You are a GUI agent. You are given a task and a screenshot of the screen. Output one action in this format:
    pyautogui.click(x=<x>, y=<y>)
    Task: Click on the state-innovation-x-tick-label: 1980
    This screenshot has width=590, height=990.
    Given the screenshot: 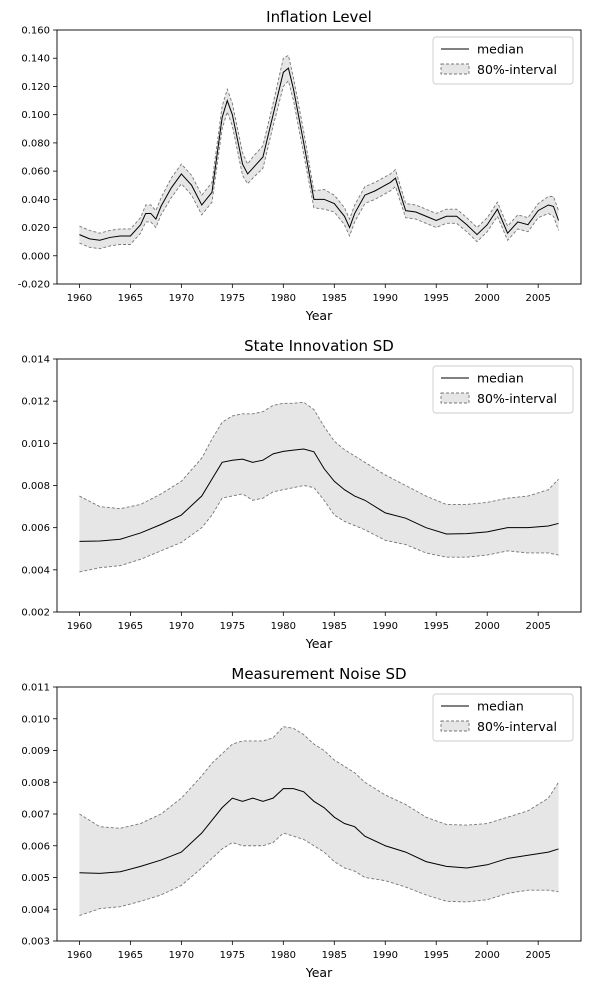 What is the action you would take?
    pyautogui.click(x=283, y=626)
    